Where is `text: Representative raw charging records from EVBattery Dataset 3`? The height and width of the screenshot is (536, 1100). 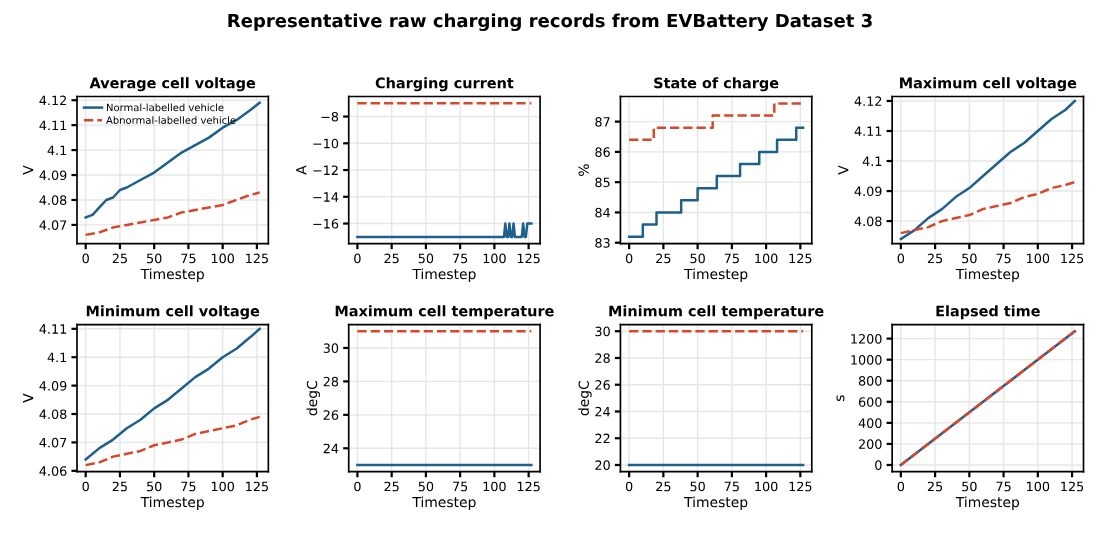
text: Representative raw charging records from EVBattery Dataset 3 is located at coordinates (550, 22).